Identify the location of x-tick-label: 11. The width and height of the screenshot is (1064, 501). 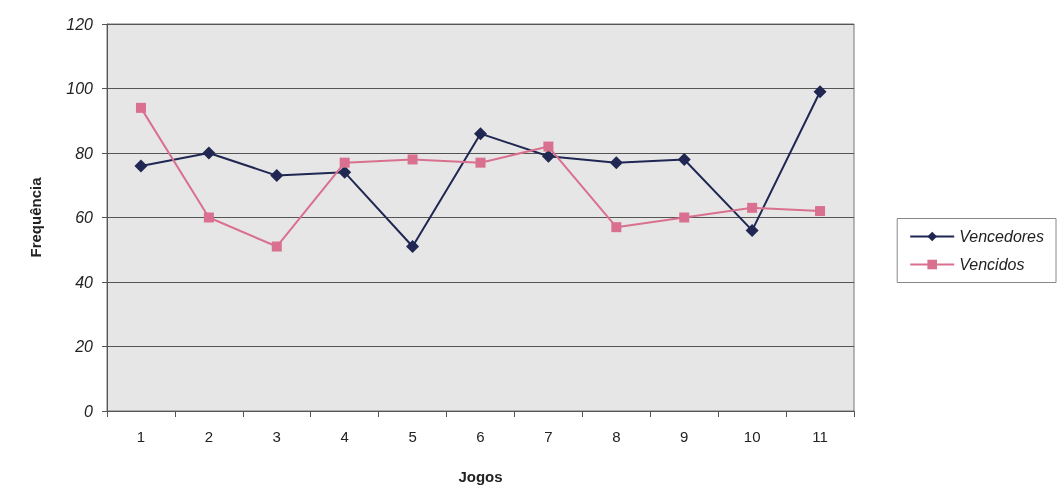
(820, 436).